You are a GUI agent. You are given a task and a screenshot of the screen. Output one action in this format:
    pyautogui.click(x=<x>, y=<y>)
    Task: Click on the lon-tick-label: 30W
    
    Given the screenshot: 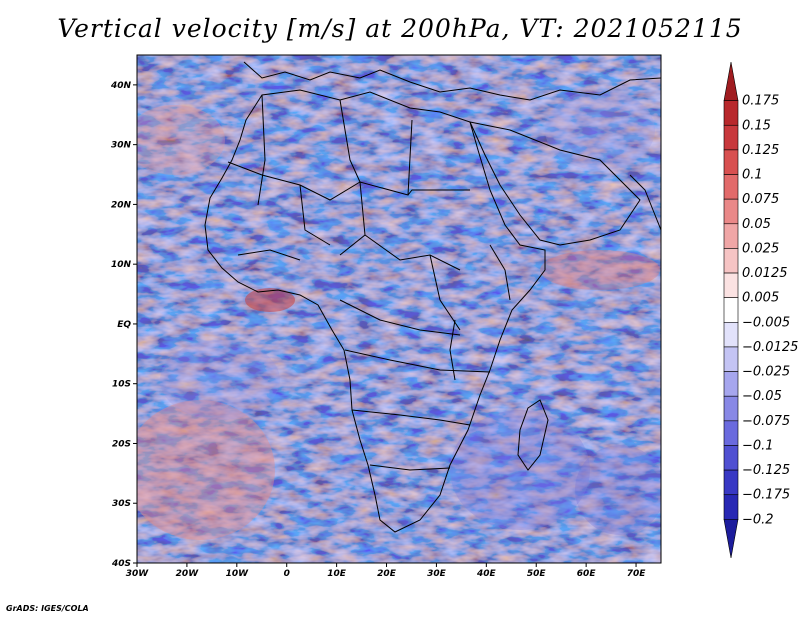 What is the action you would take?
    pyautogui.click(x=138, y=574)
    